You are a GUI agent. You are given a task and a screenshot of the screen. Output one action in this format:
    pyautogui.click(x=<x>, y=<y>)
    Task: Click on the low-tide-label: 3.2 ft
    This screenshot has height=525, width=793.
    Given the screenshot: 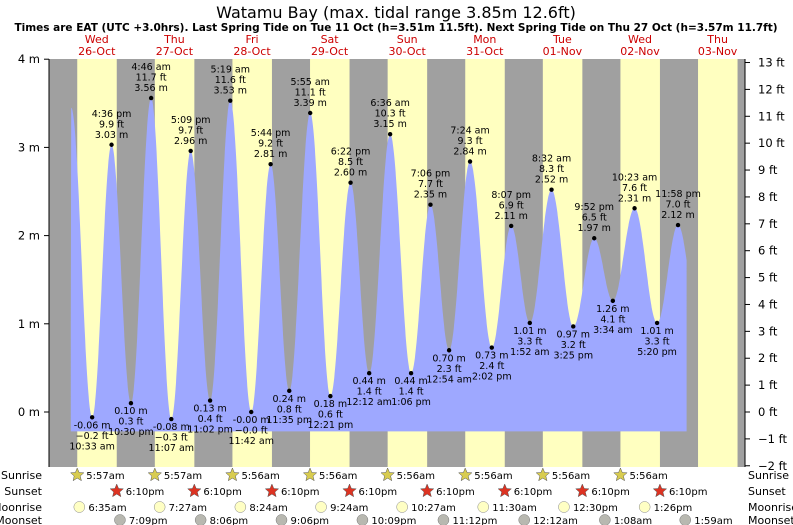 What is the action you would take?
    pyautogui.click(x=573, y=345)
    